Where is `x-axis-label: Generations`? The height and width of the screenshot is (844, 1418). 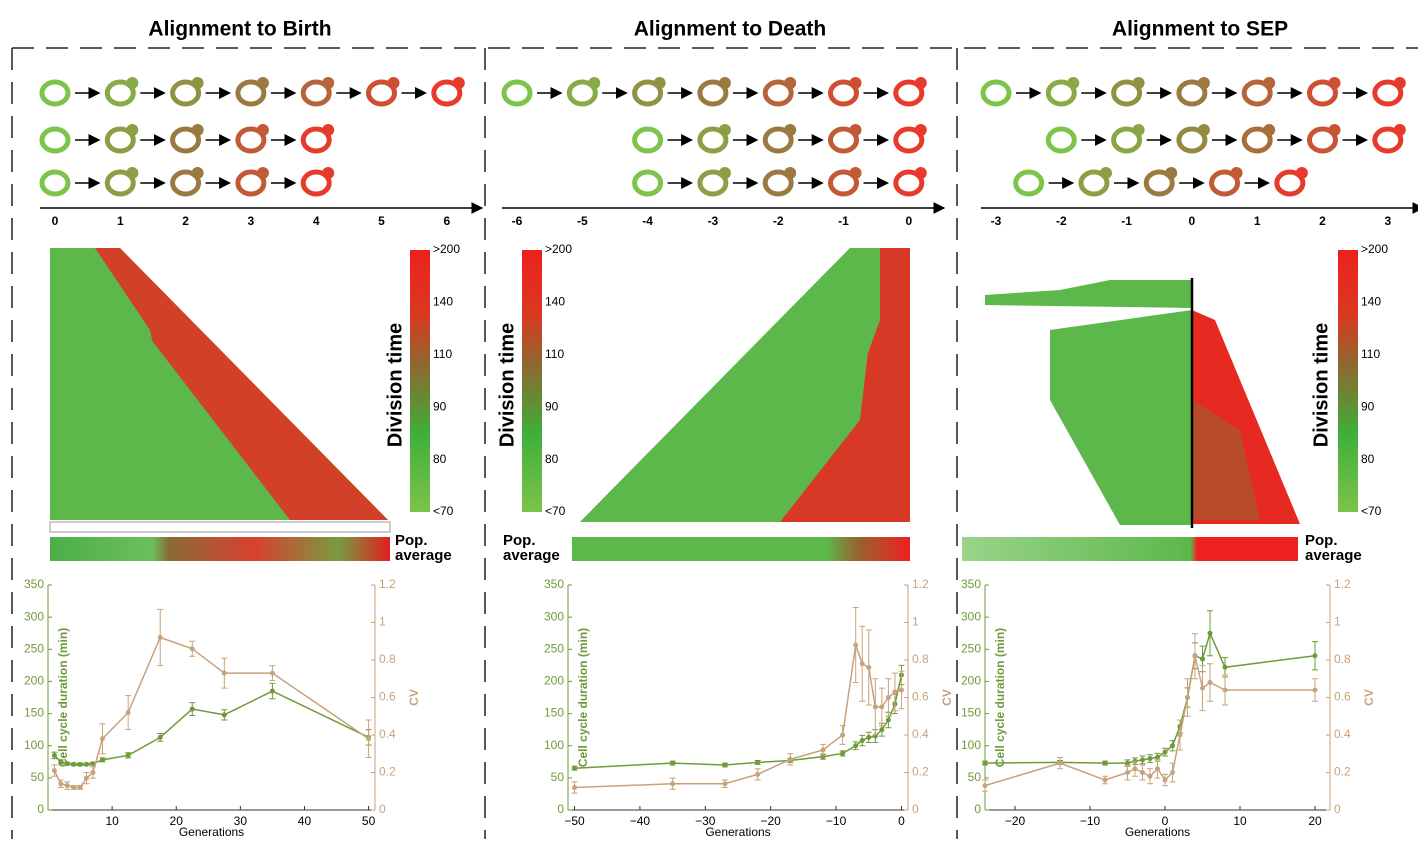
x-axis-label: Generations is located at coordinates (211, 832).